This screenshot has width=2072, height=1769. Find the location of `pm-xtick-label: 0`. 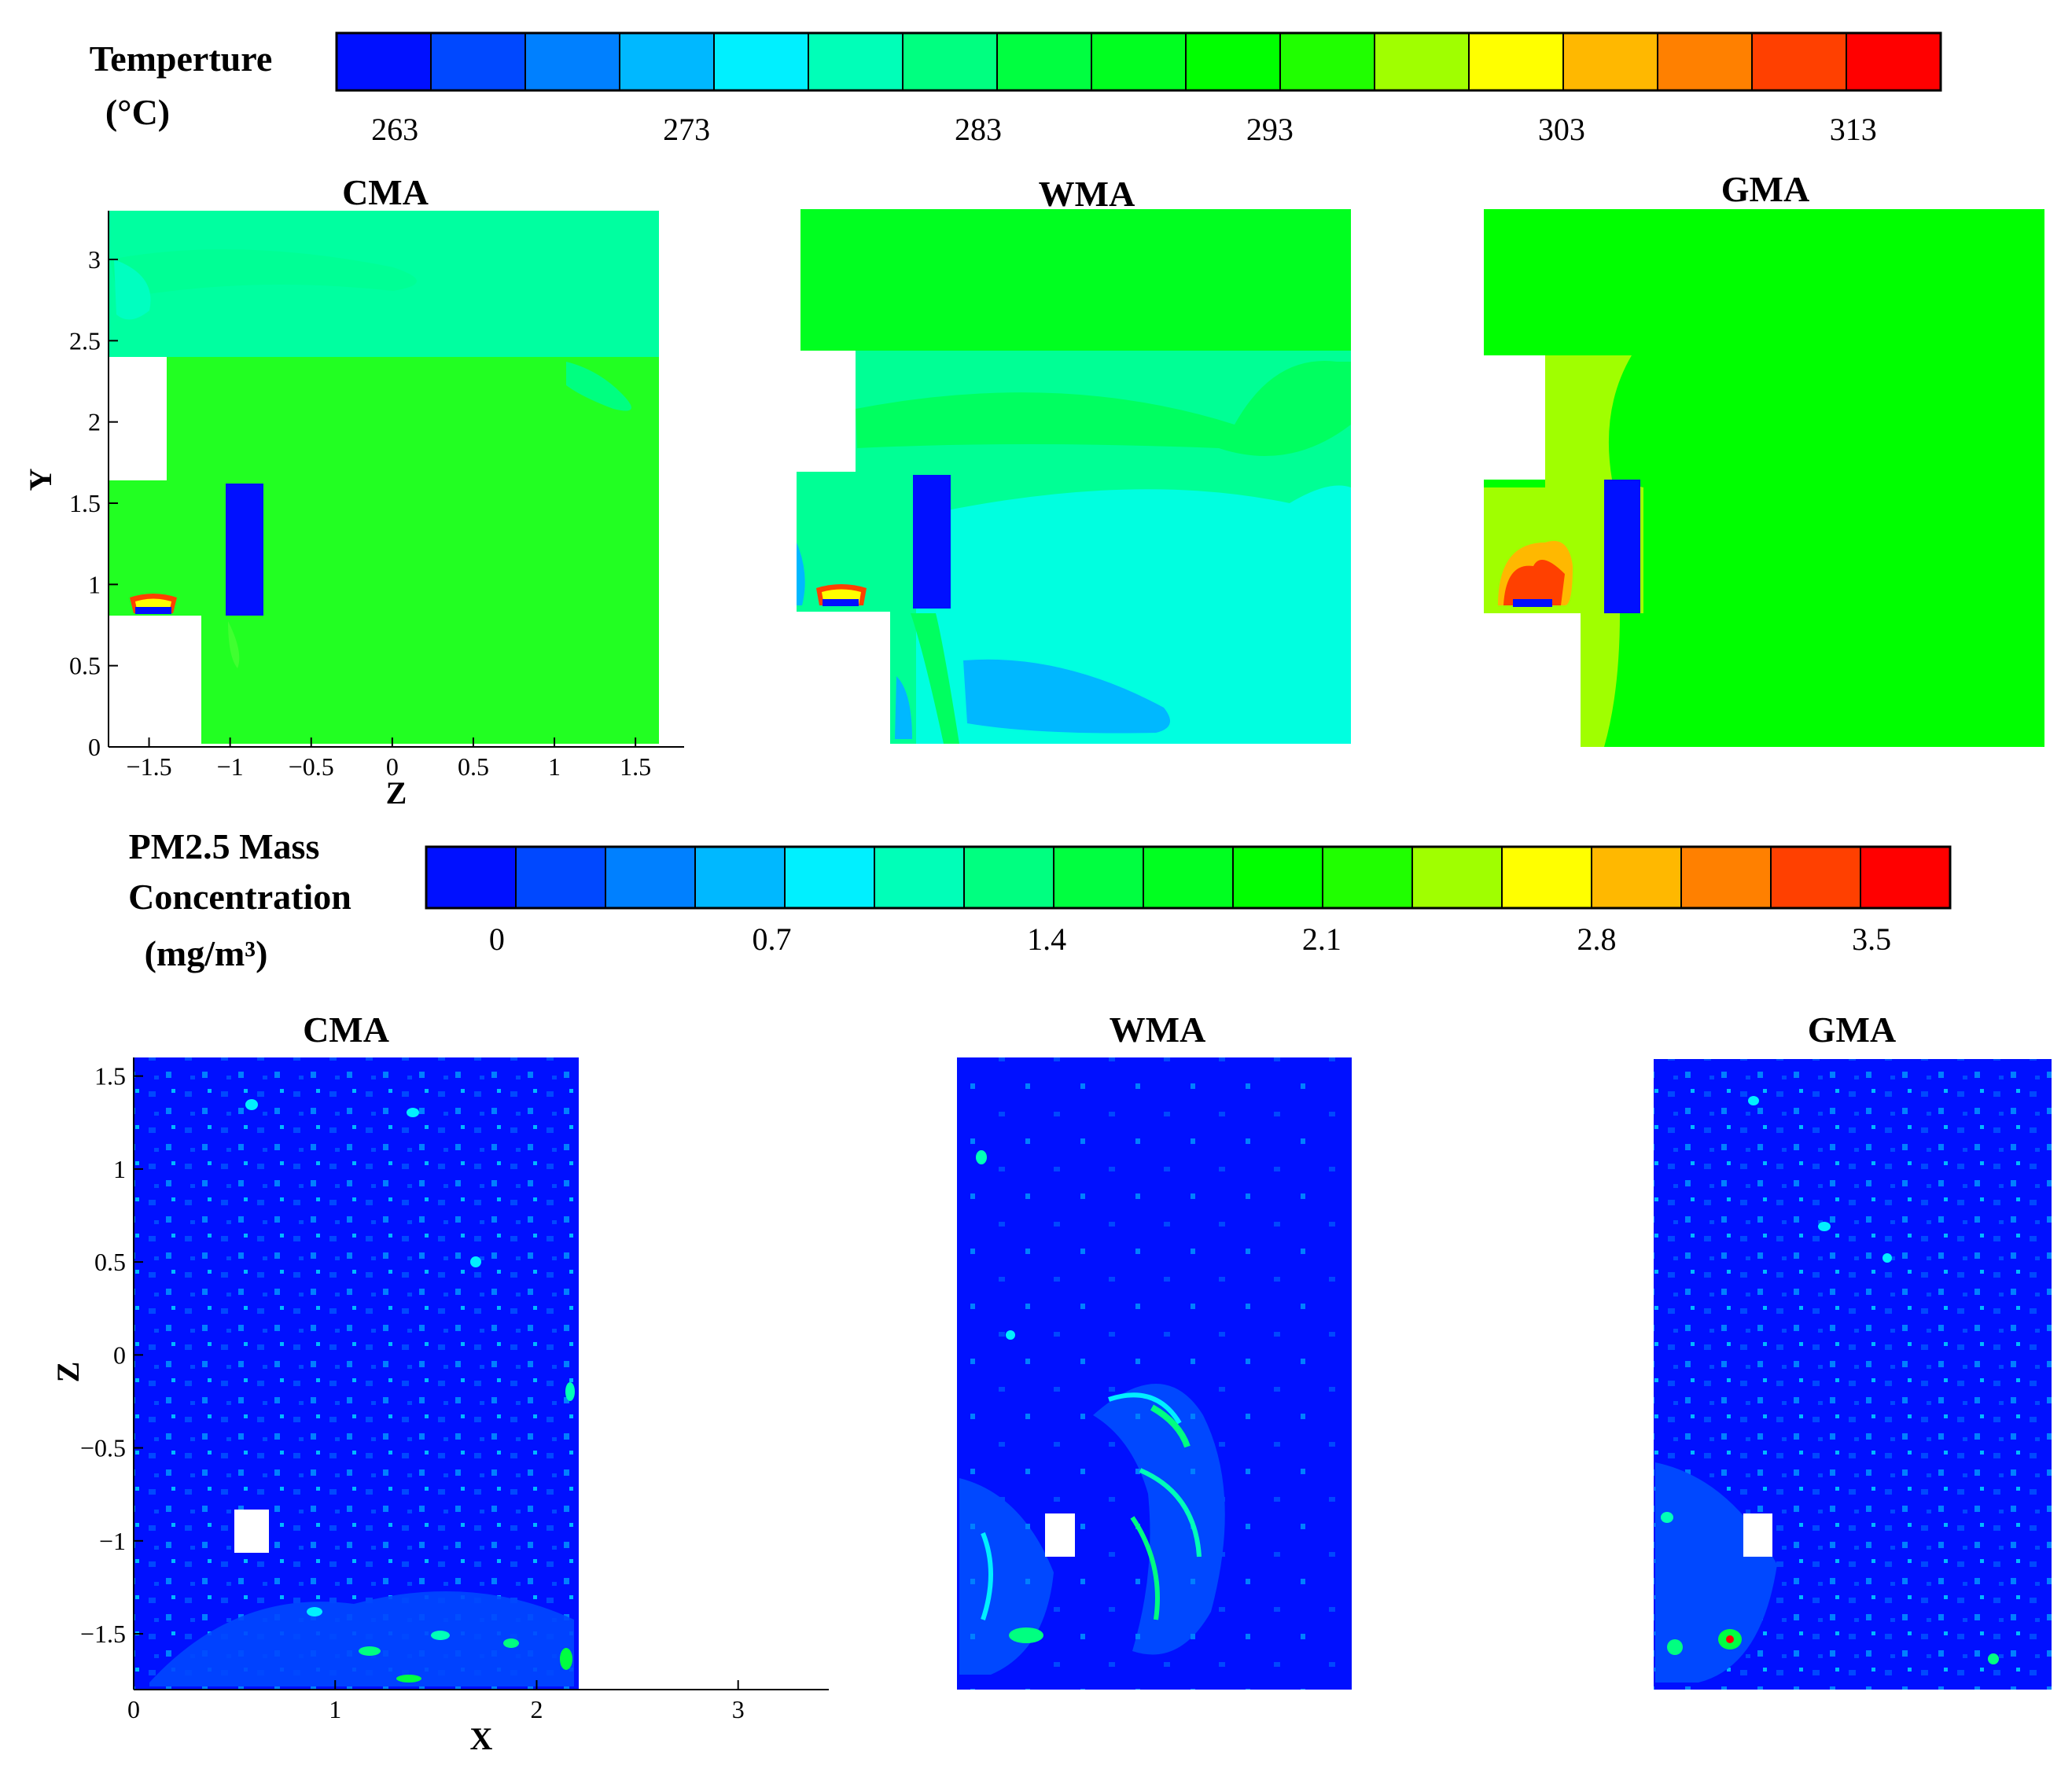

pm-xtick-label: 0 is located at coordinates (133, 1709).